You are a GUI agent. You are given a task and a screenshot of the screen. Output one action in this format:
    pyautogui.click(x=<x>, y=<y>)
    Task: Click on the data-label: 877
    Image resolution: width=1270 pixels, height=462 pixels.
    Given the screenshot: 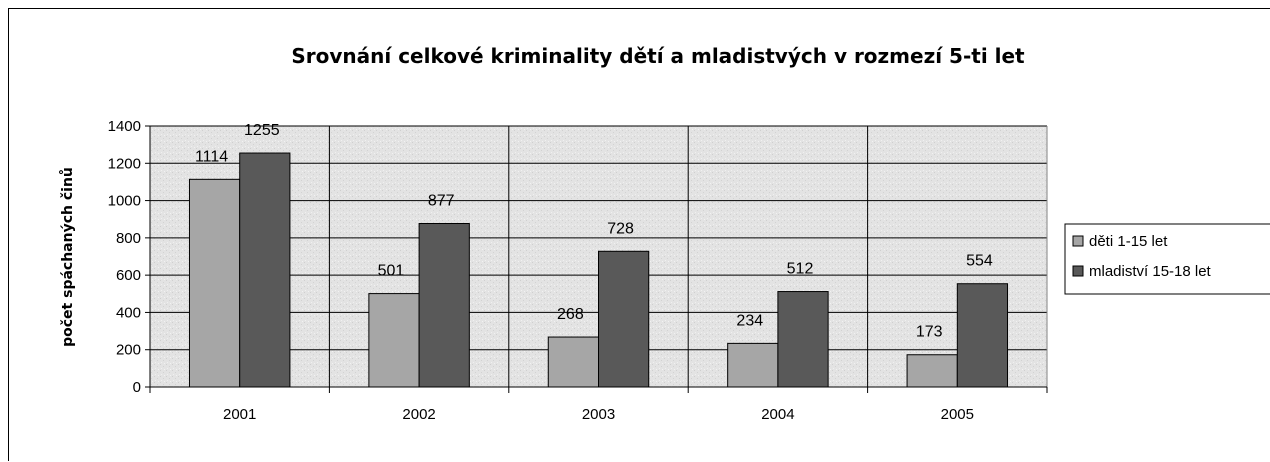 What is the action you would take?
    pyautogui.click(x=441, y=201)
    